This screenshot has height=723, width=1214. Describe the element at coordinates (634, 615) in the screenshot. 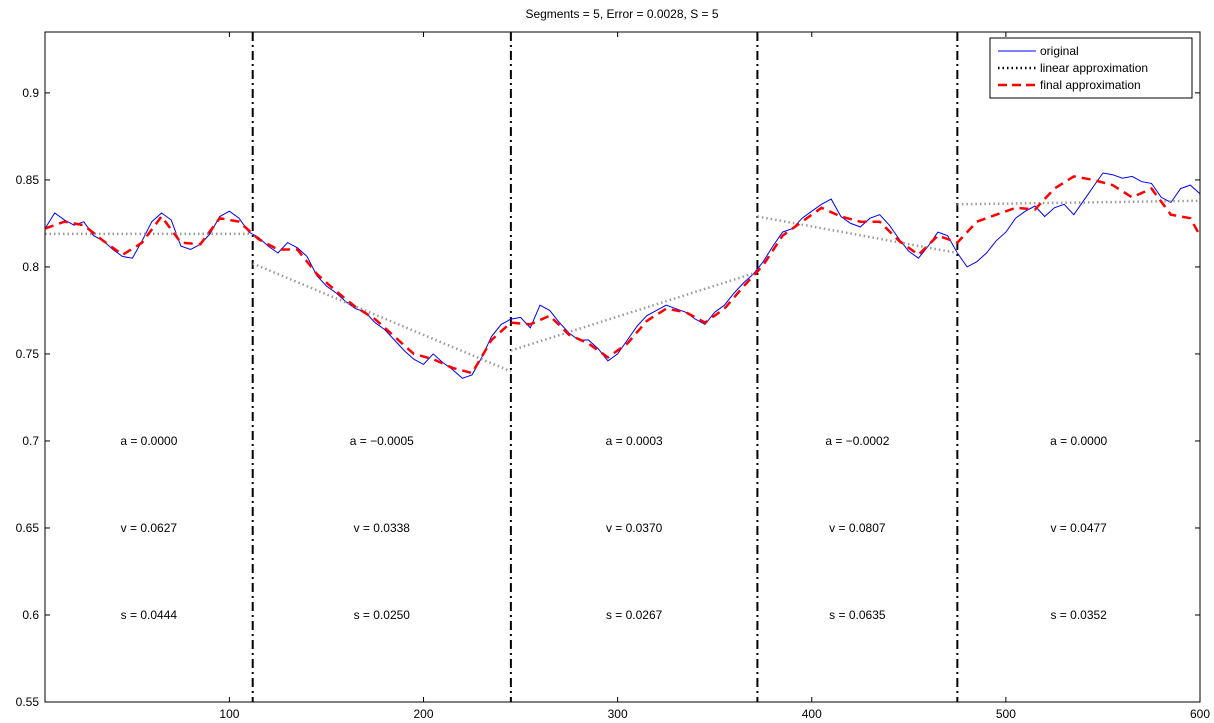

I see `segment-annotation-s: s = 0.0267` at that location.